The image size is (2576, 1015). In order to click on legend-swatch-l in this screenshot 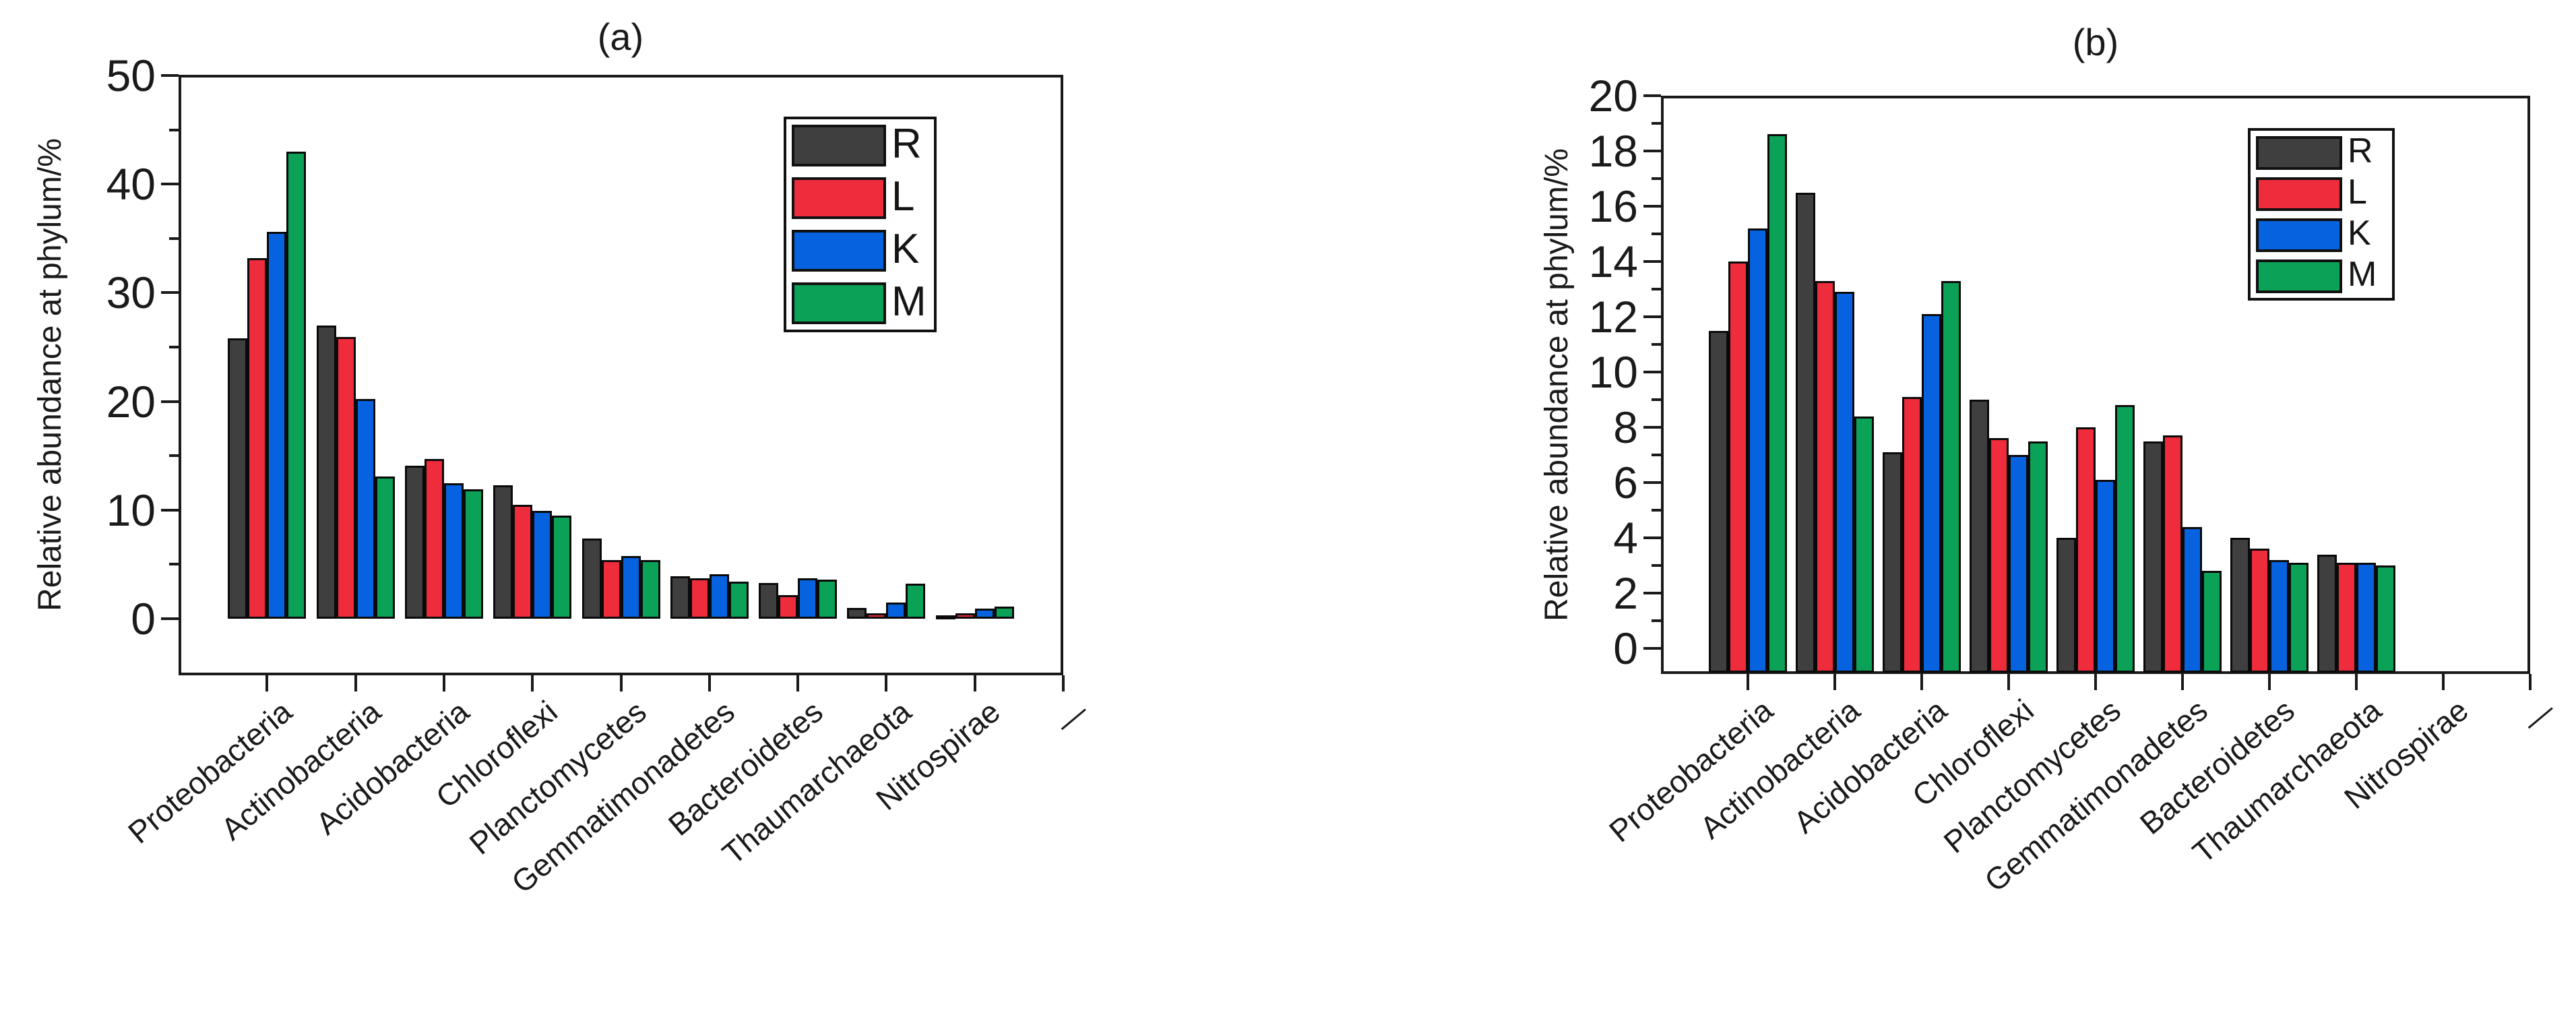, I will do `click(2299, 194)`.